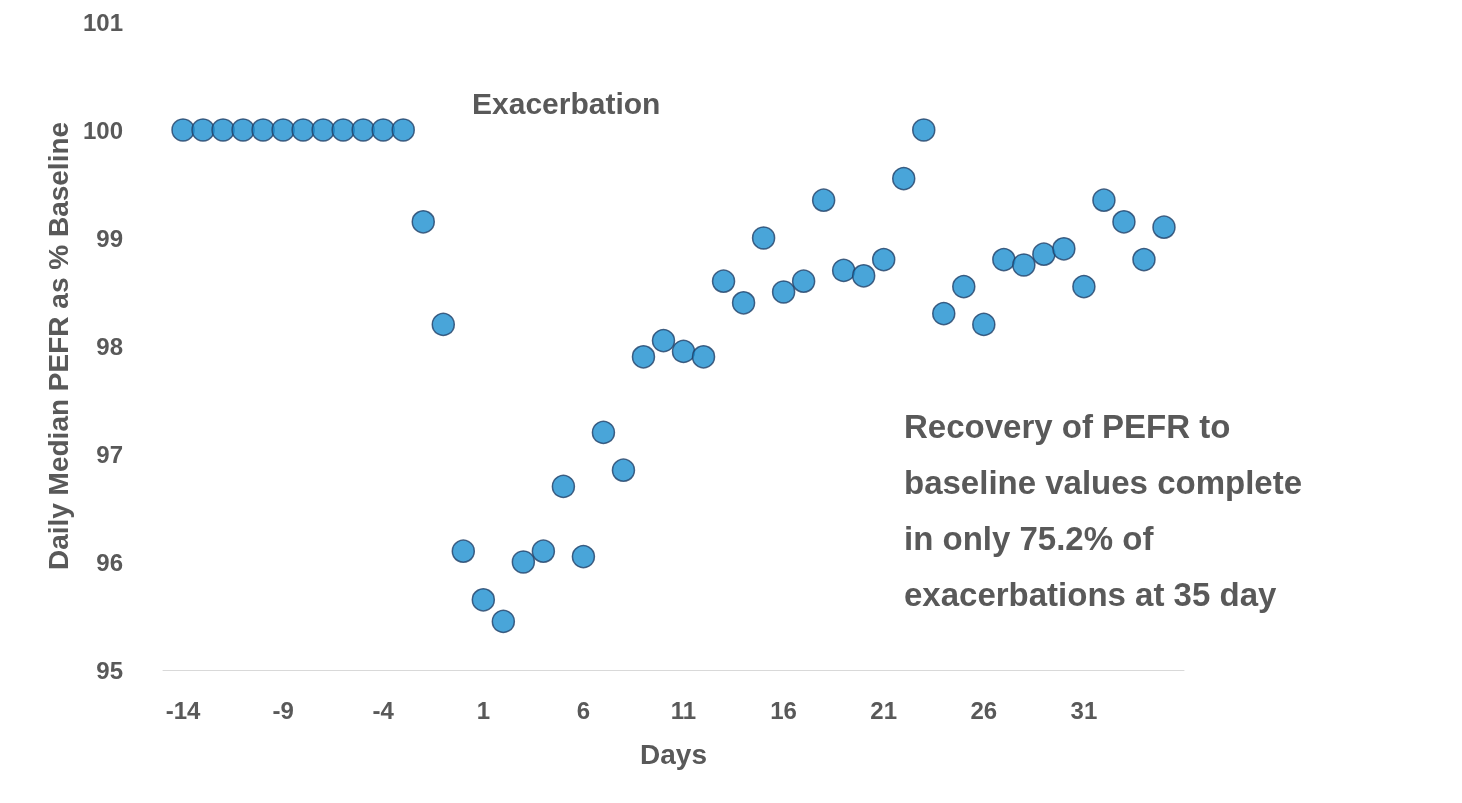 Image resolution: width=1462 pixels, height=803 pixels. What do you see at coordinates (102, 22) in the screenshot?
I see `y-tick-label: 101` at bounding box center [102, 22].